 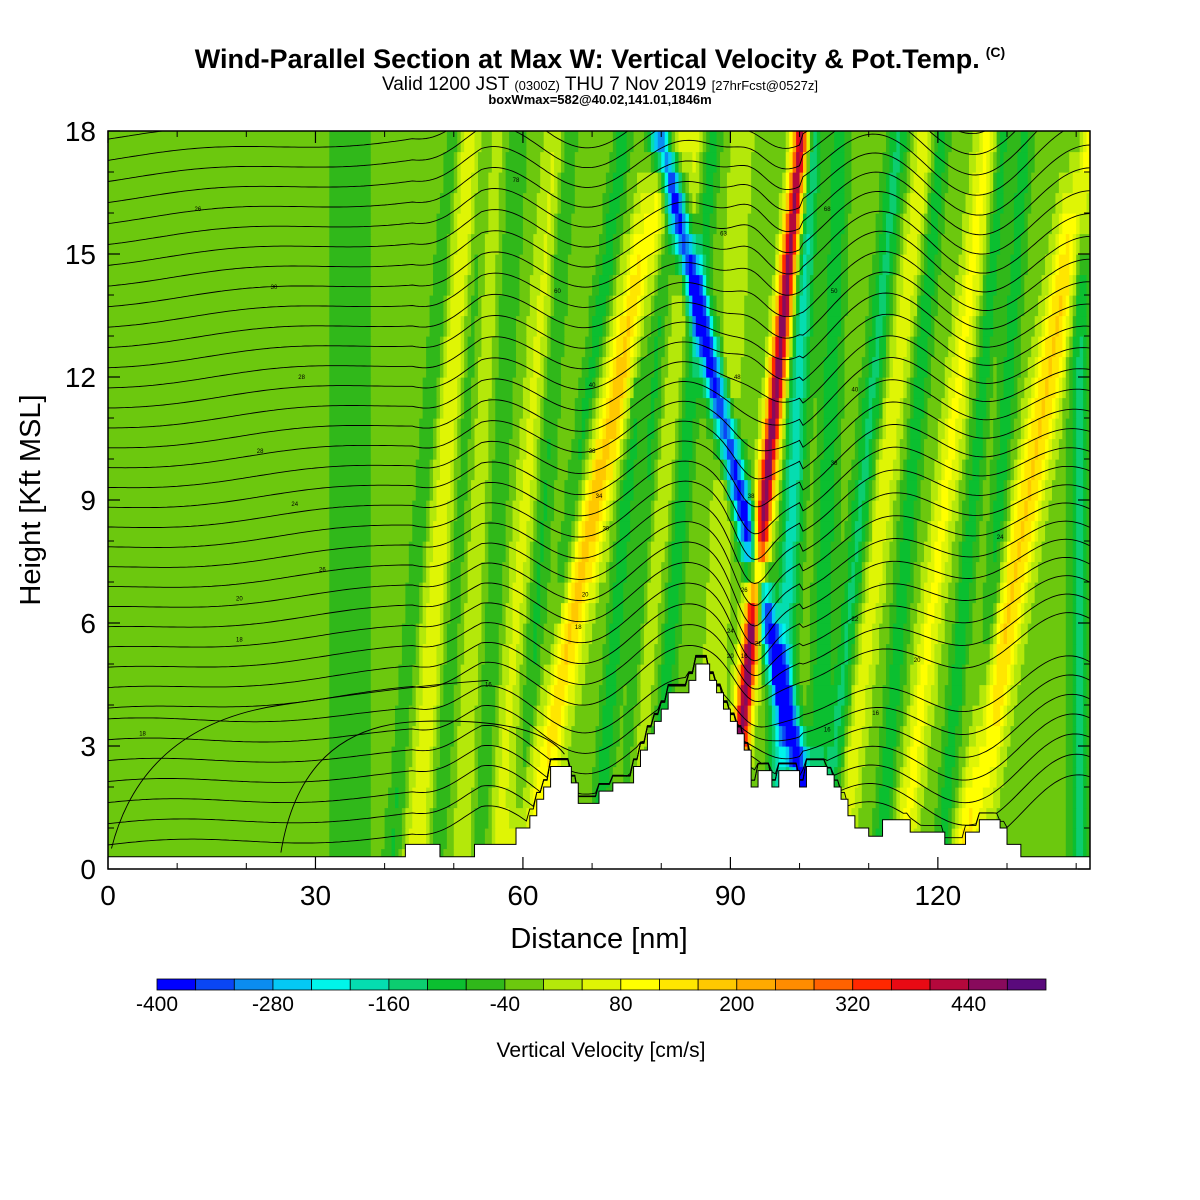 I want to click on isentrope-line, so click(x=599, y=490).